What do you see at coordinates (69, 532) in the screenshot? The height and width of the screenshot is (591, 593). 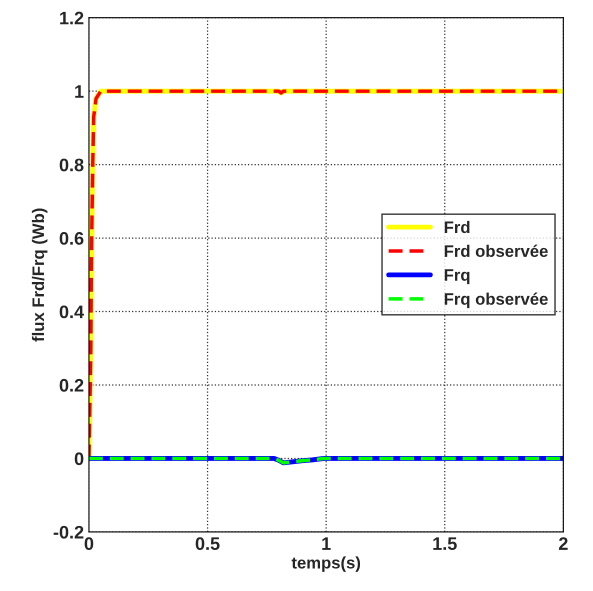 I see `y-tick-label: -0.2` at bounding box center [69, 532].